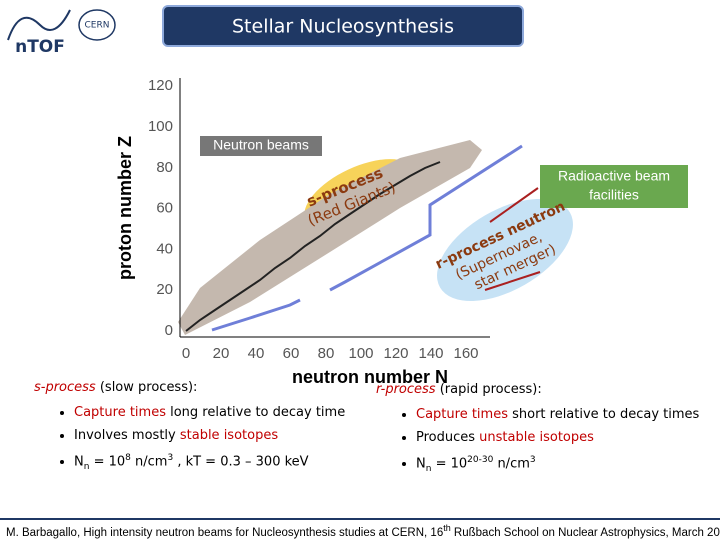 This screenshot has width=720, height=540. What do you see at coordinates (614, 176) in the screenshot?
I see `radioactive-label: Radioactive beam` at bounding box center [614, 176].